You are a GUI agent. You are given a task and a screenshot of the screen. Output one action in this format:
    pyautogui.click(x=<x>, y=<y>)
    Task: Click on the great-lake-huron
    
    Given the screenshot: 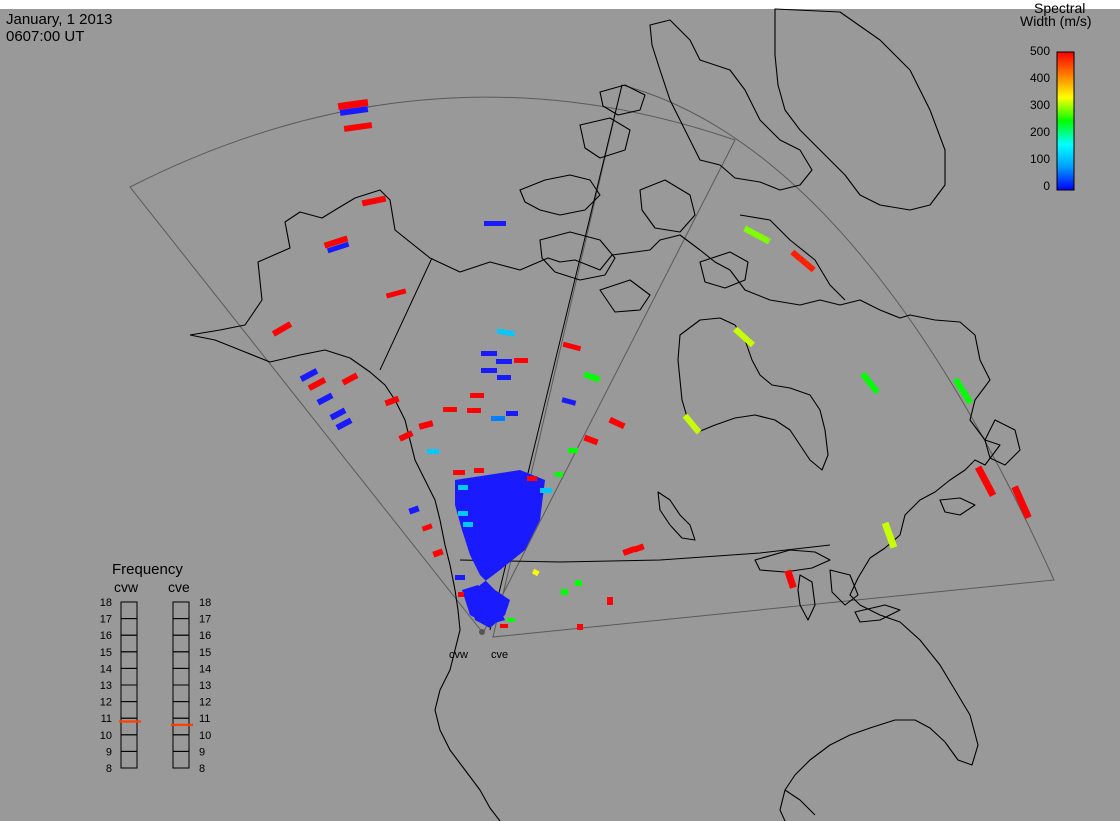 What is the action you would take?
    pyautogui.click(x=844, y=587)
    